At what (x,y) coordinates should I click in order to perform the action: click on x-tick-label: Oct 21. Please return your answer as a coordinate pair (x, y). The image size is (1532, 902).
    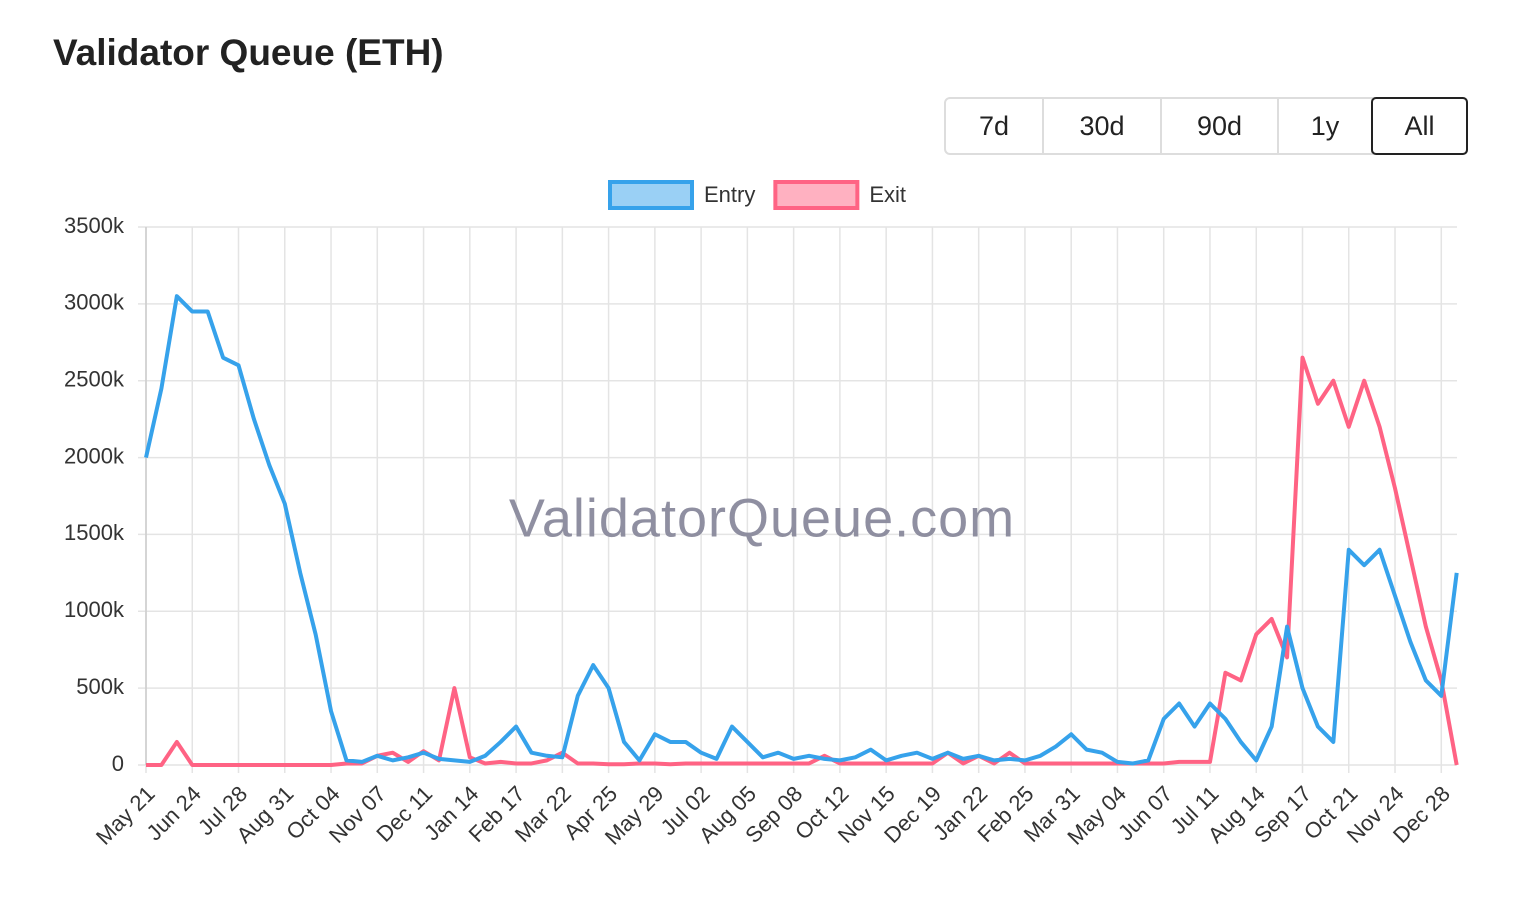
    Looking at the image, I should click on (1331, 813).